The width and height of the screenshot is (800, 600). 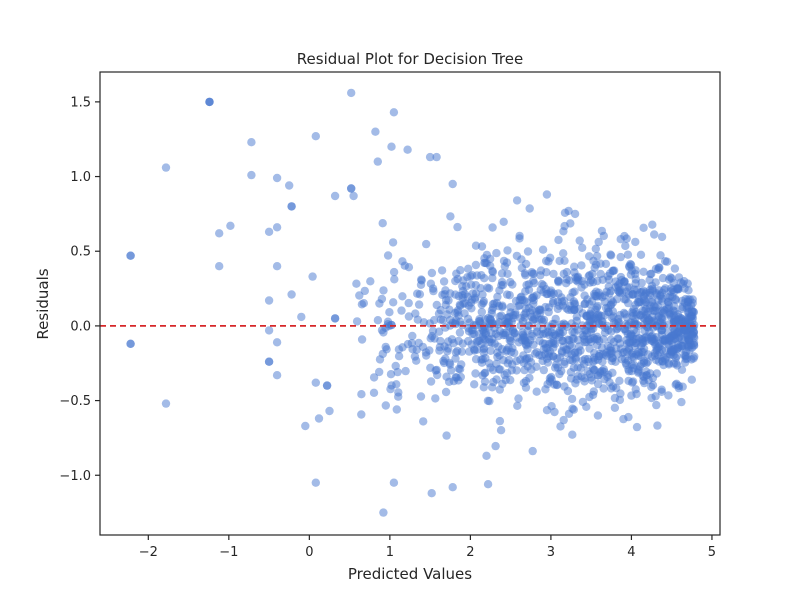 I want to click on y-tick-label: 0.0, so click(x=80, y=326).